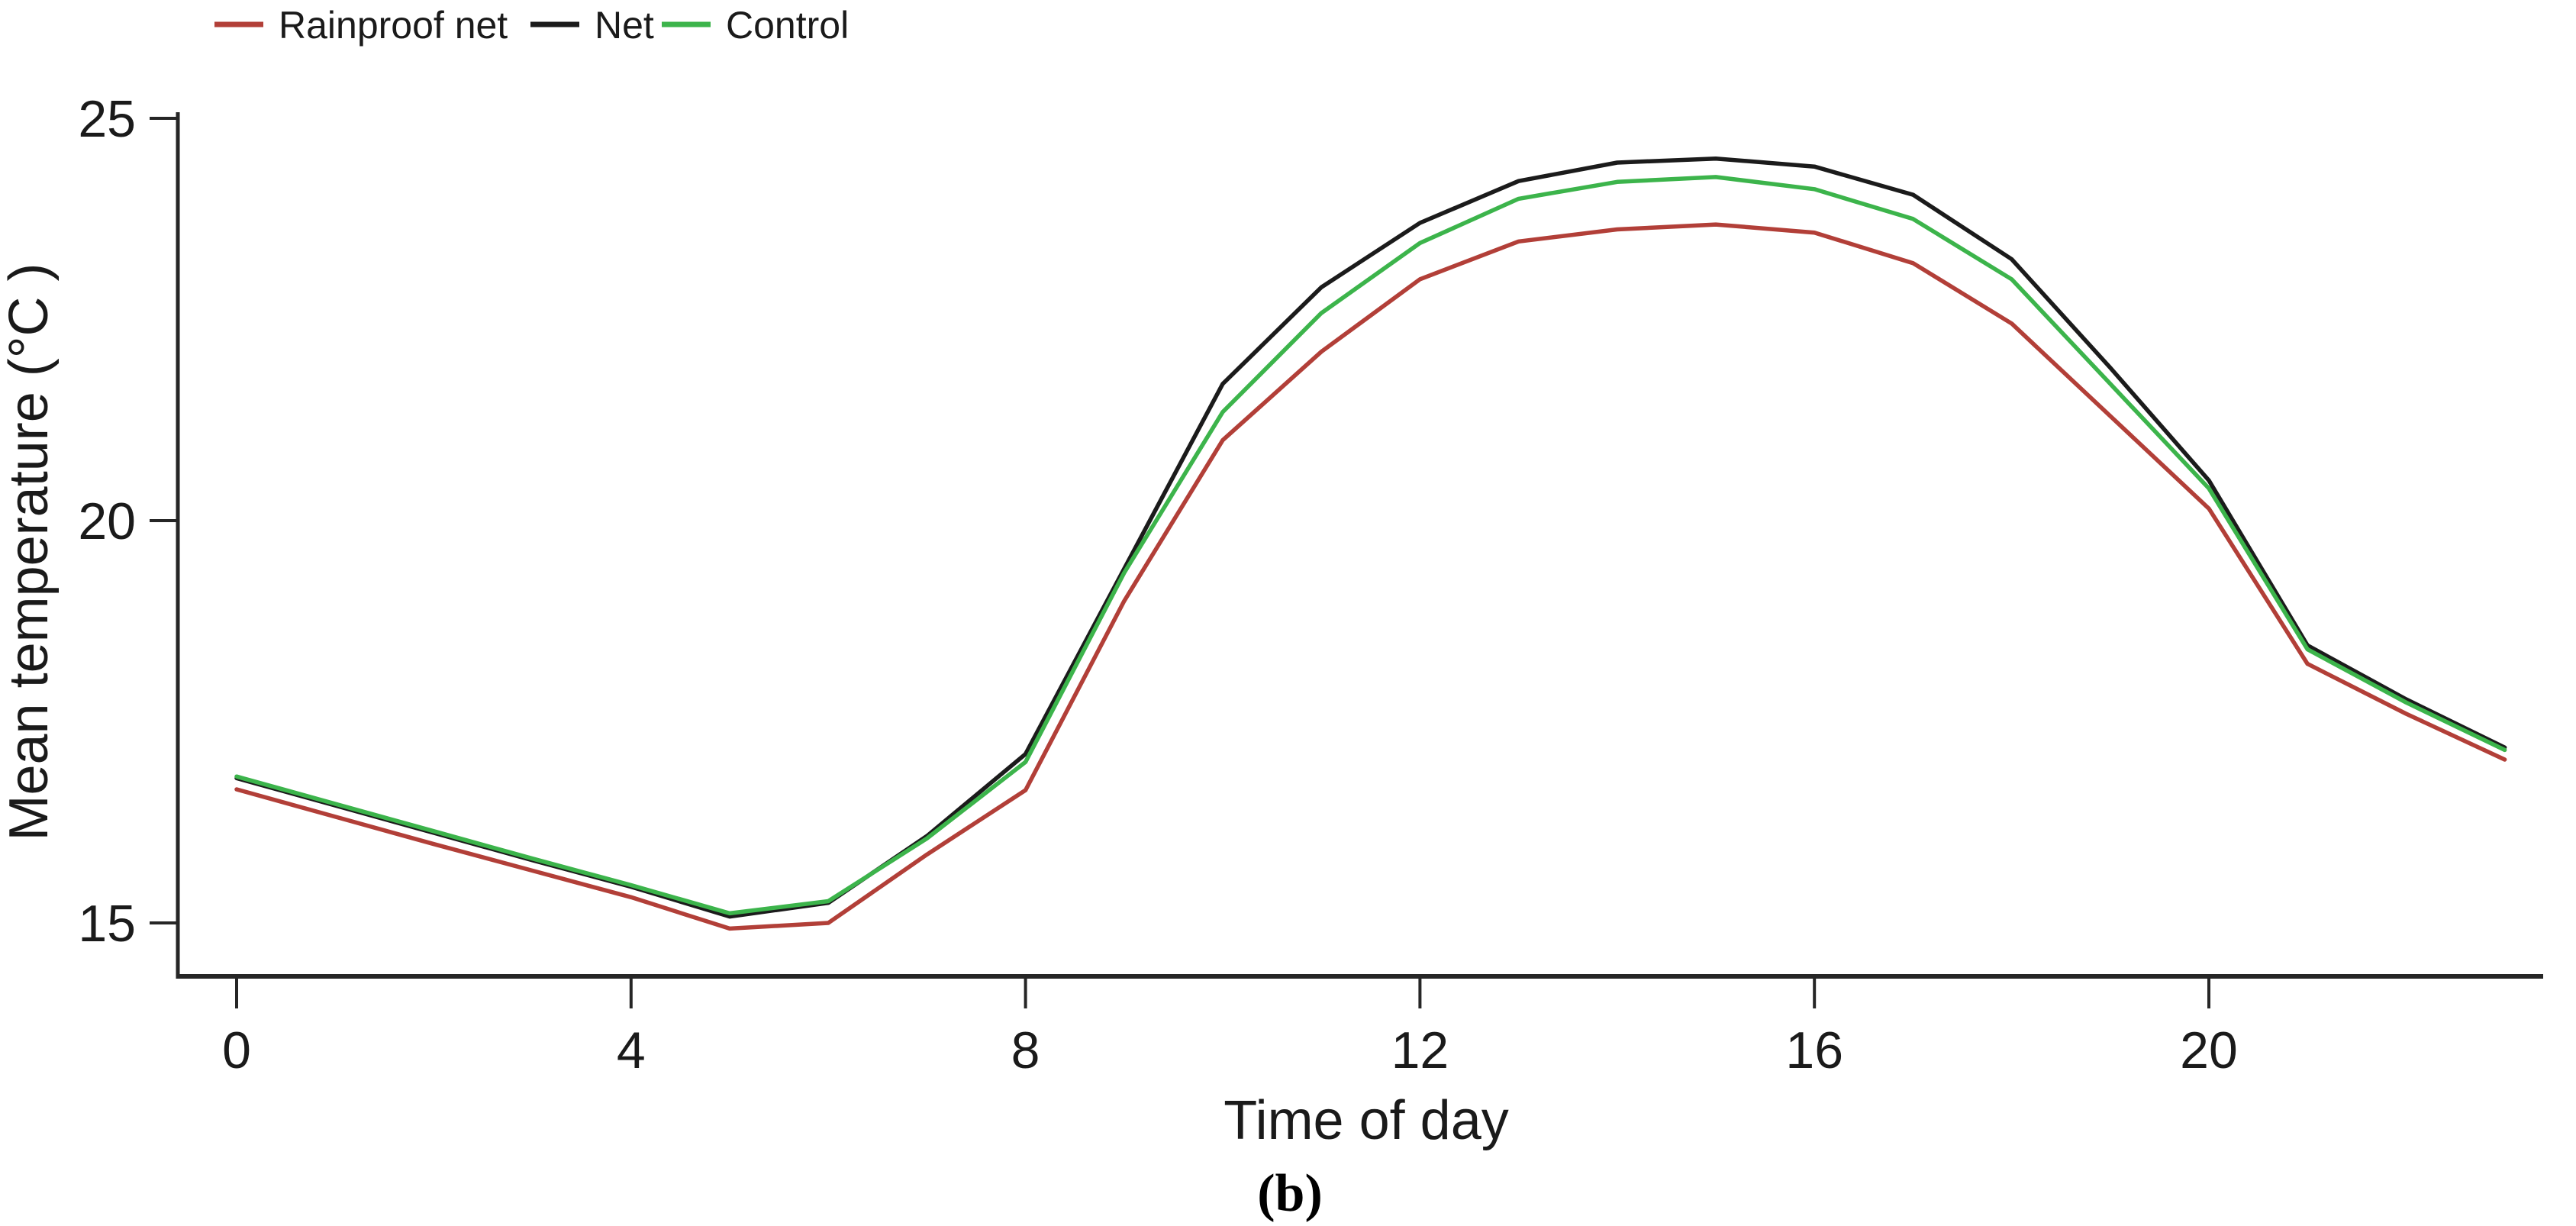 This screenshot has height=1226, width=2576. What do you see at coordinates (1814, 1050) in the screenshot?
I see `x-tick-label: 16` at bounding box center [1814, 1050].